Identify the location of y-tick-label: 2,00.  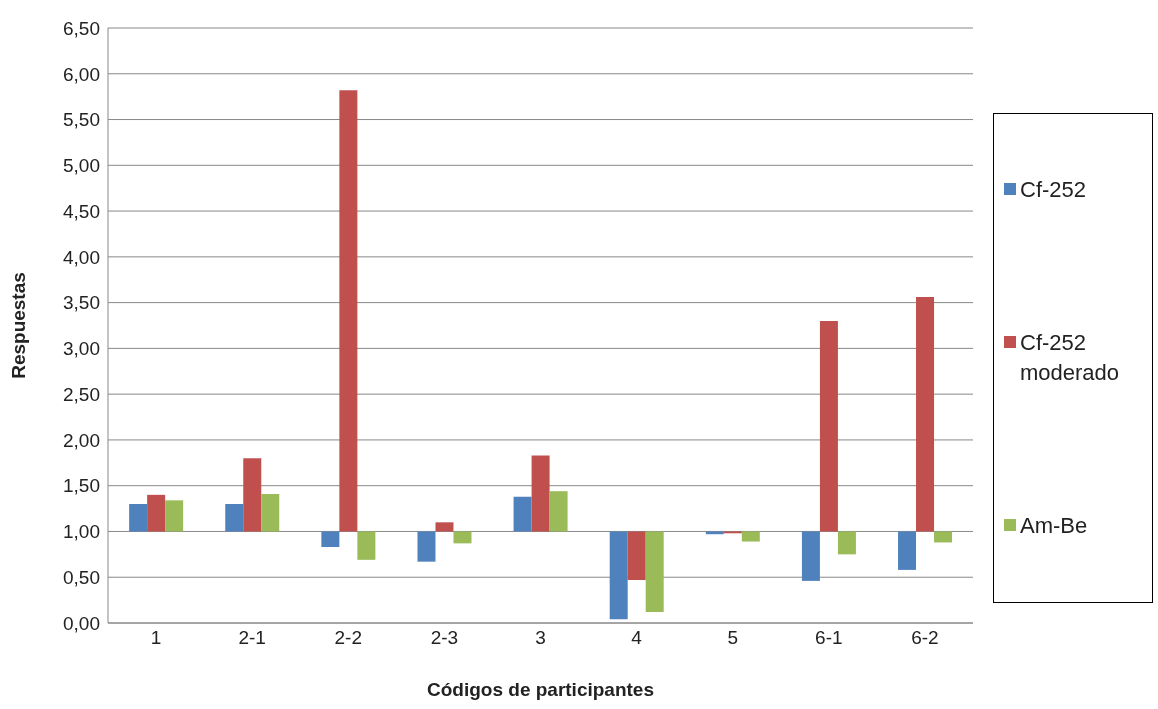
(81, 440).